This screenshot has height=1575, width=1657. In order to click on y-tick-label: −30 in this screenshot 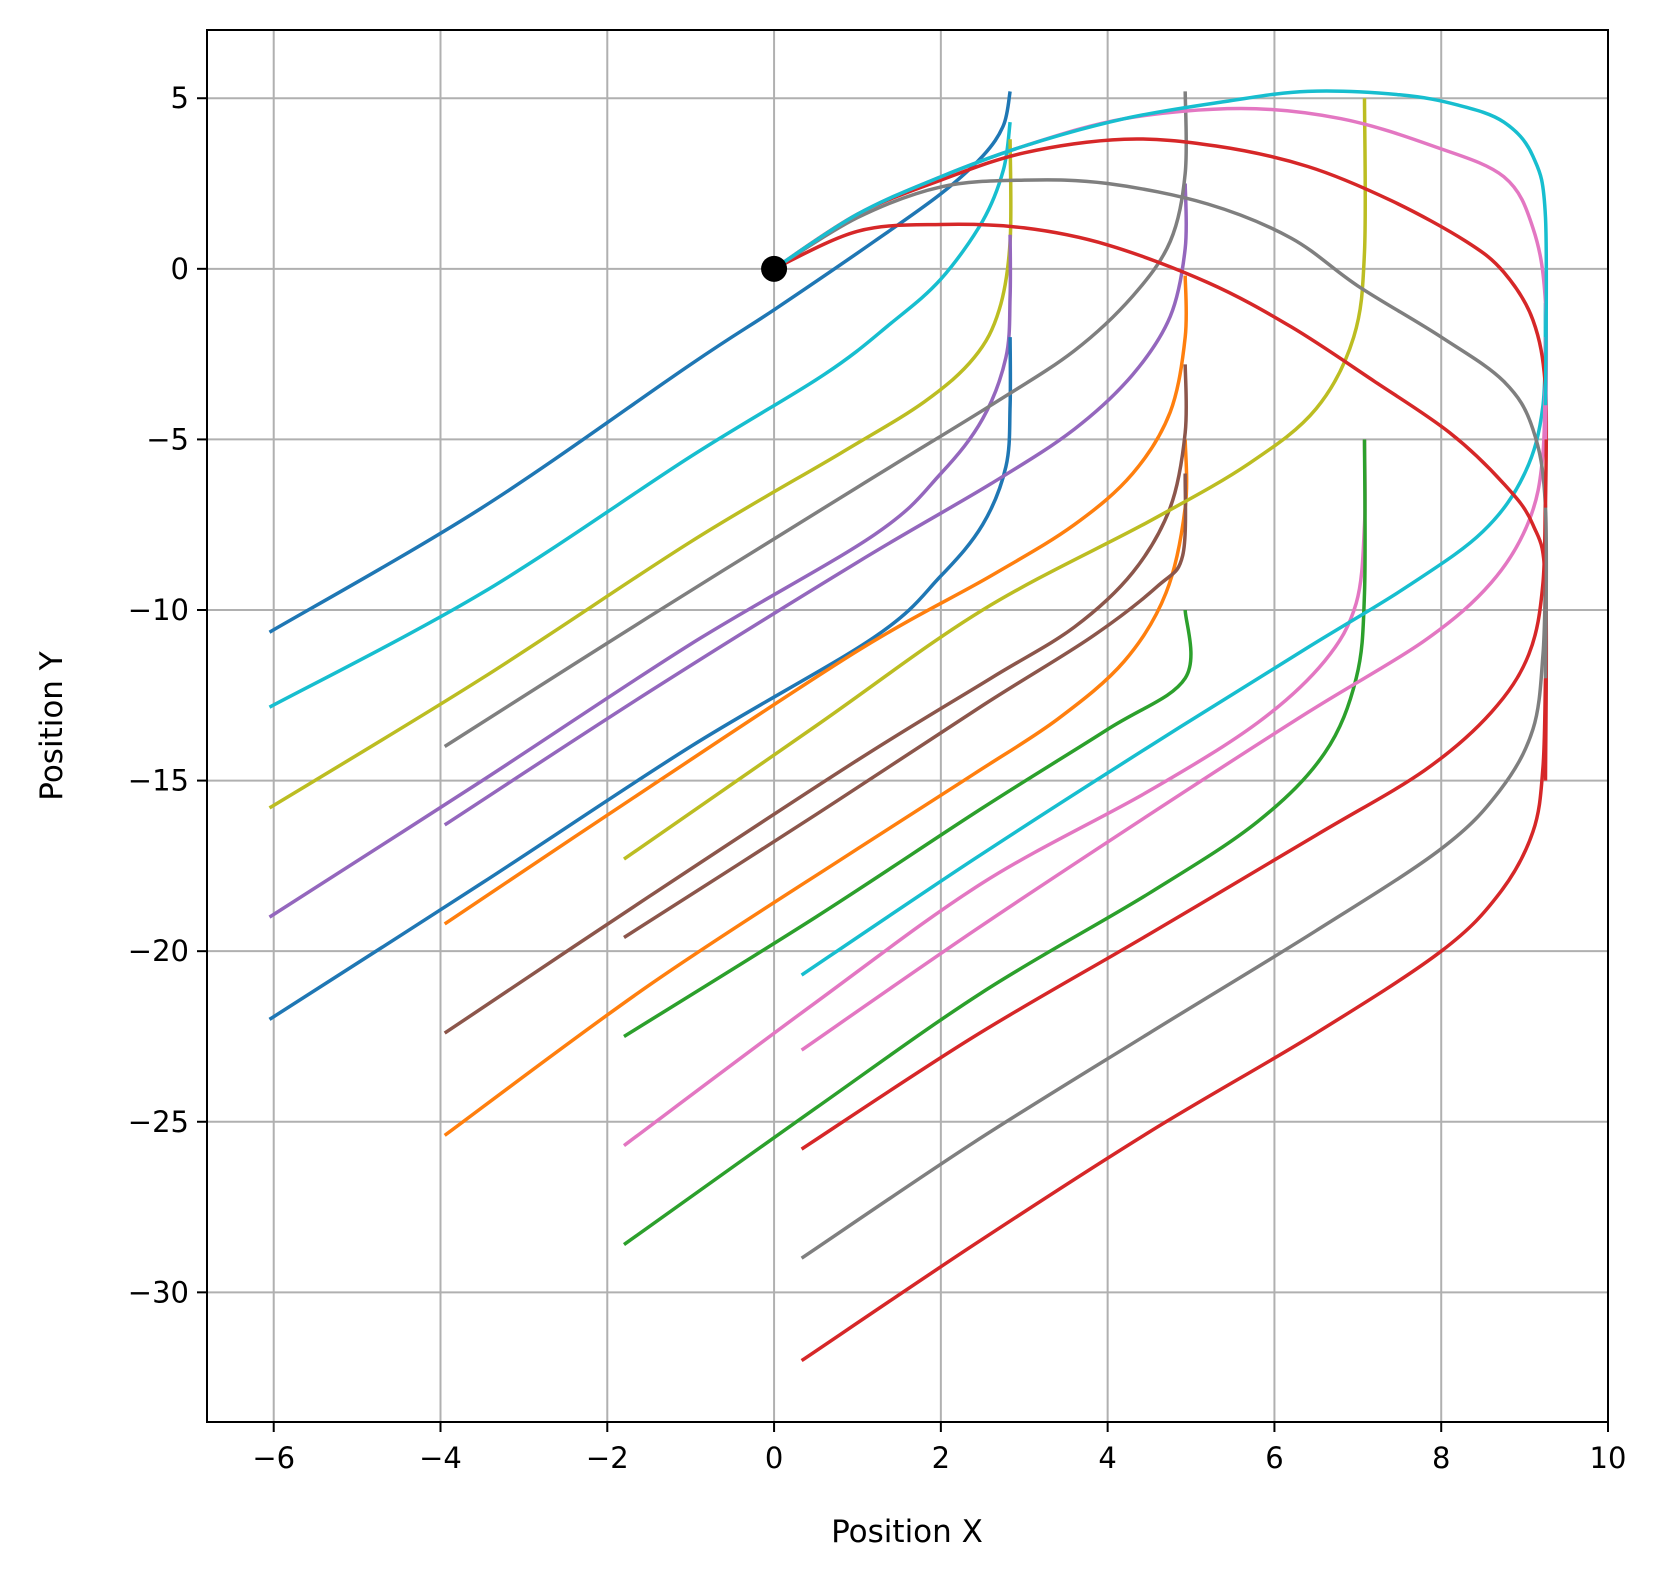, I will do `click(158, 1292)`.